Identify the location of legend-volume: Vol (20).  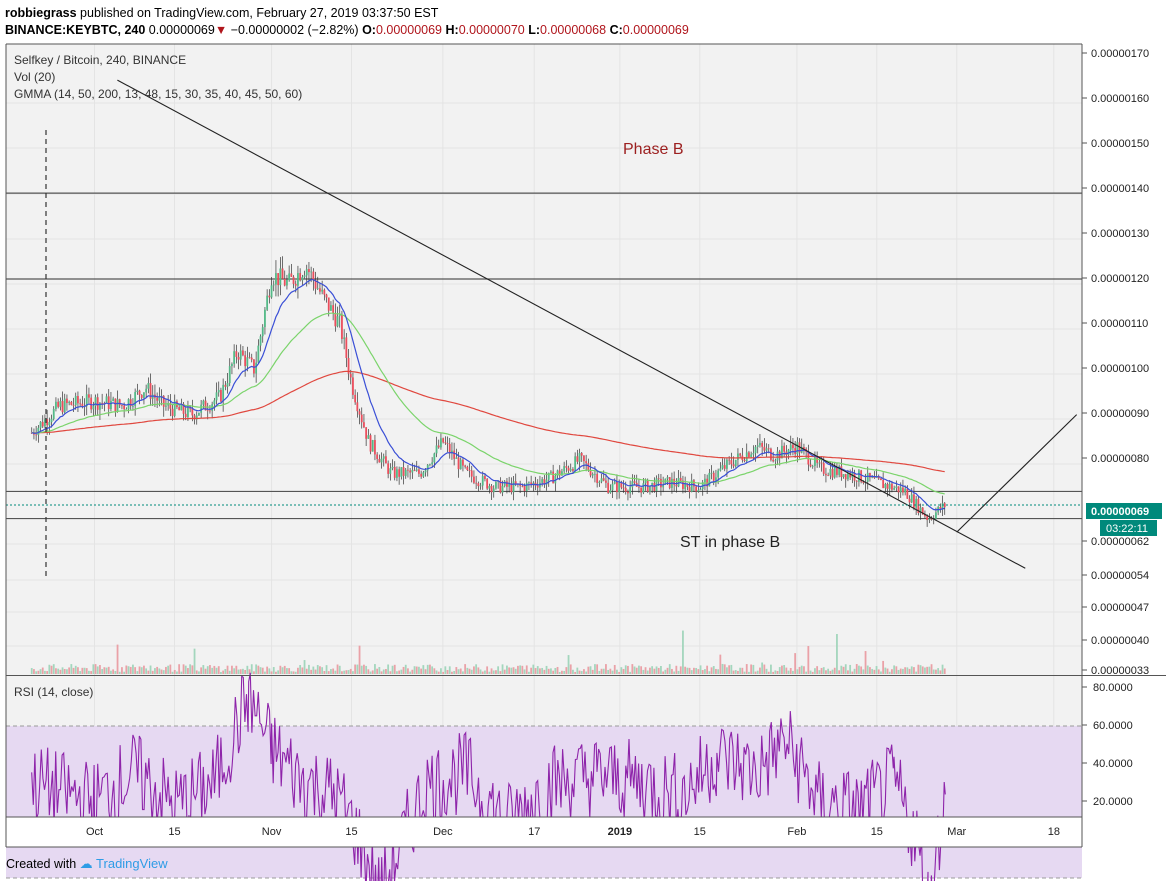
(34, 77).